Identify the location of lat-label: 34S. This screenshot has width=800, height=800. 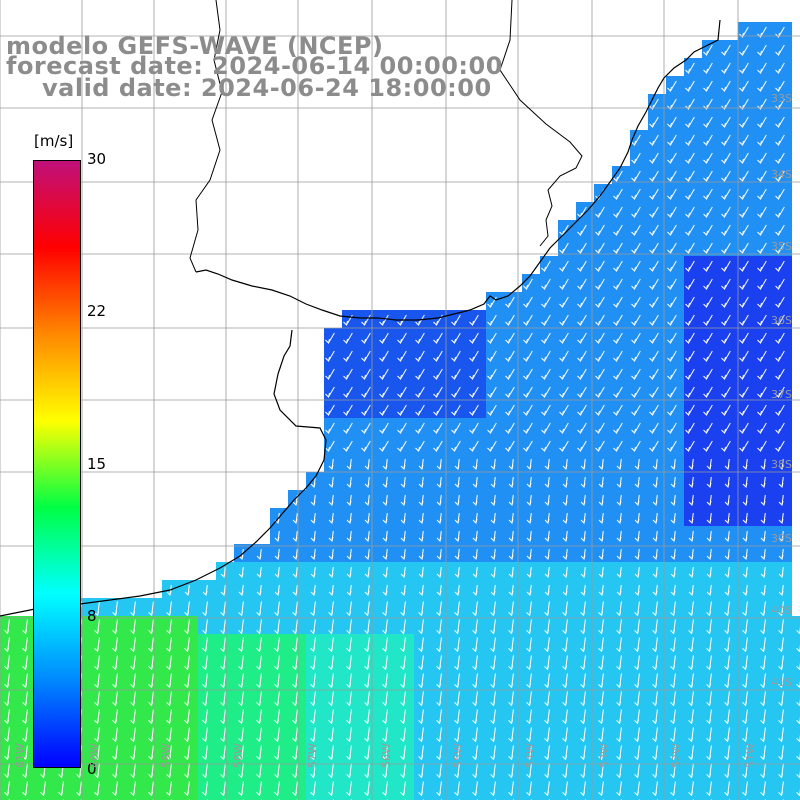
(781, 174).